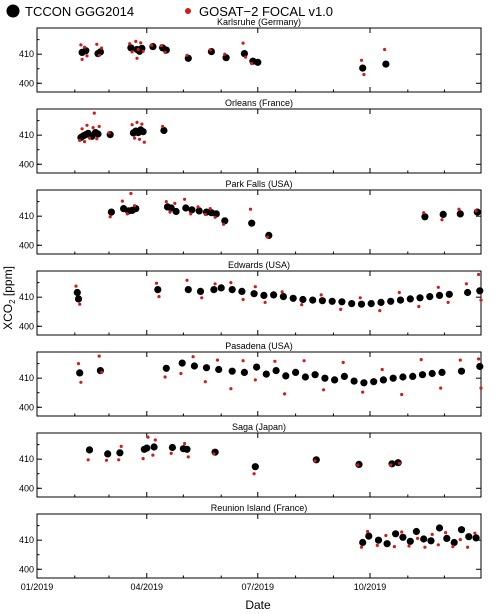 The width and height of the screenshot is (500, 614). What do you see at coordinates (250, 136) in the screenshot?
I see `panel-1: Orleans (France) 400 410` at bounding box center [250, 136].